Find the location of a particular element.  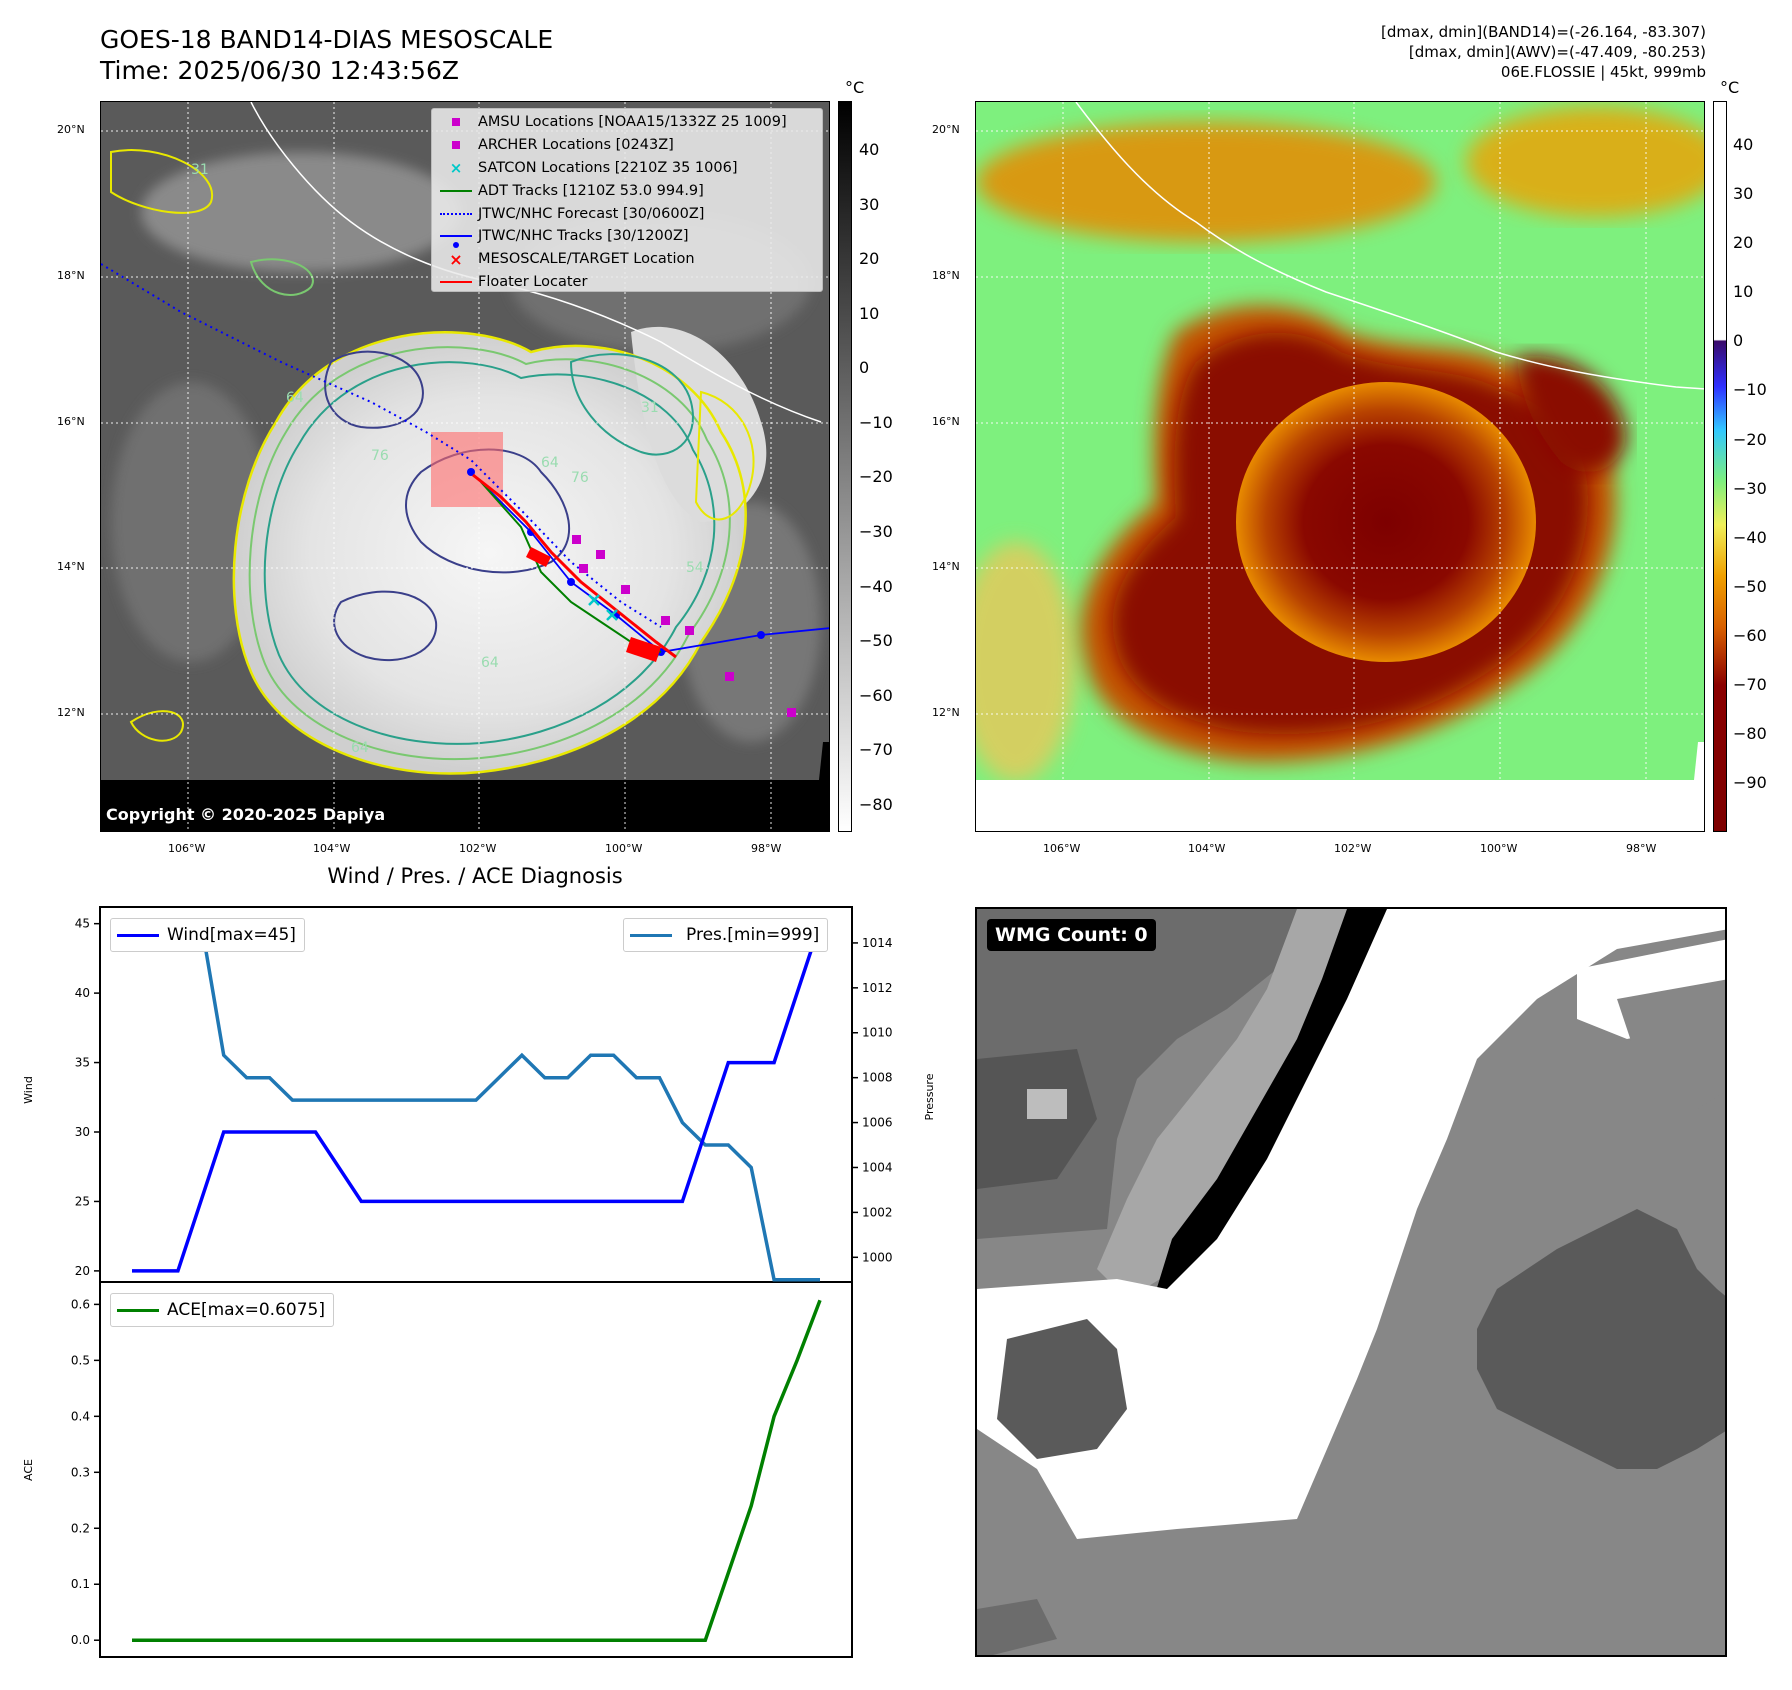

legend-item-satcon: × SATCON Locations [2210Z 35 1006] is located at coordinates (628, 168).